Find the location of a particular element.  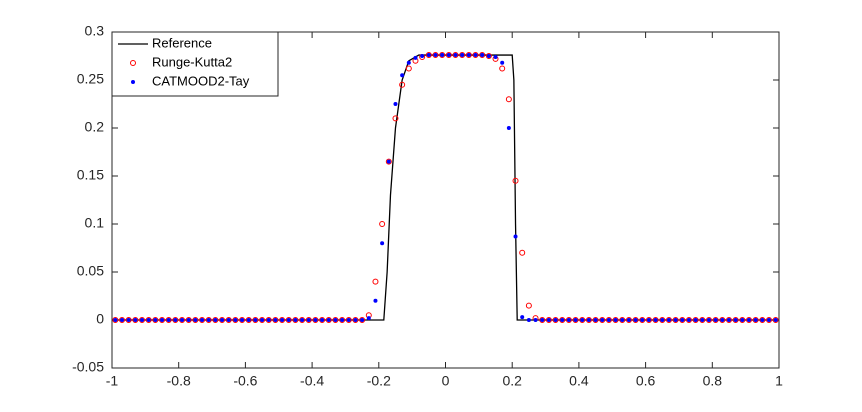

x-tick-label: -0.6 is located at coordinates (245, 381).